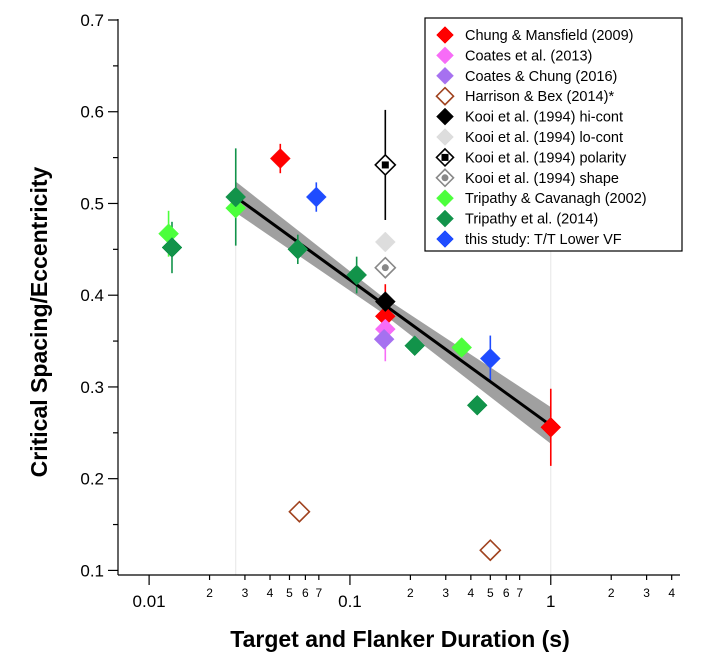 The height and width of the screenshot is (656, 704). Describe the element at coordinates (92, 570) in the screenshot. I see `y-tick-label-1: 0.1` at that location.